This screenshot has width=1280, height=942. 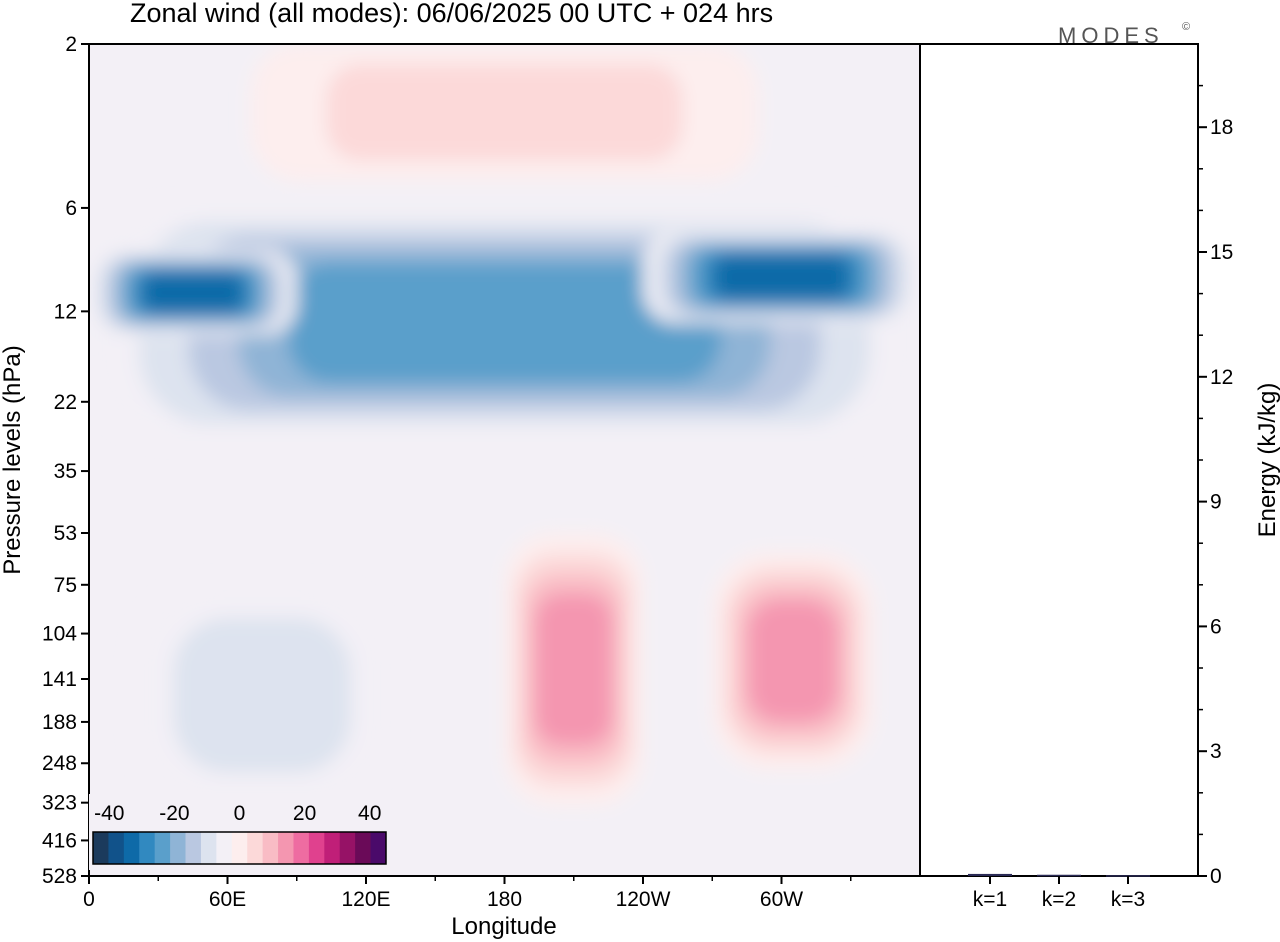 I want to click on y-tick-label: 188, so click(x=59, y=722).